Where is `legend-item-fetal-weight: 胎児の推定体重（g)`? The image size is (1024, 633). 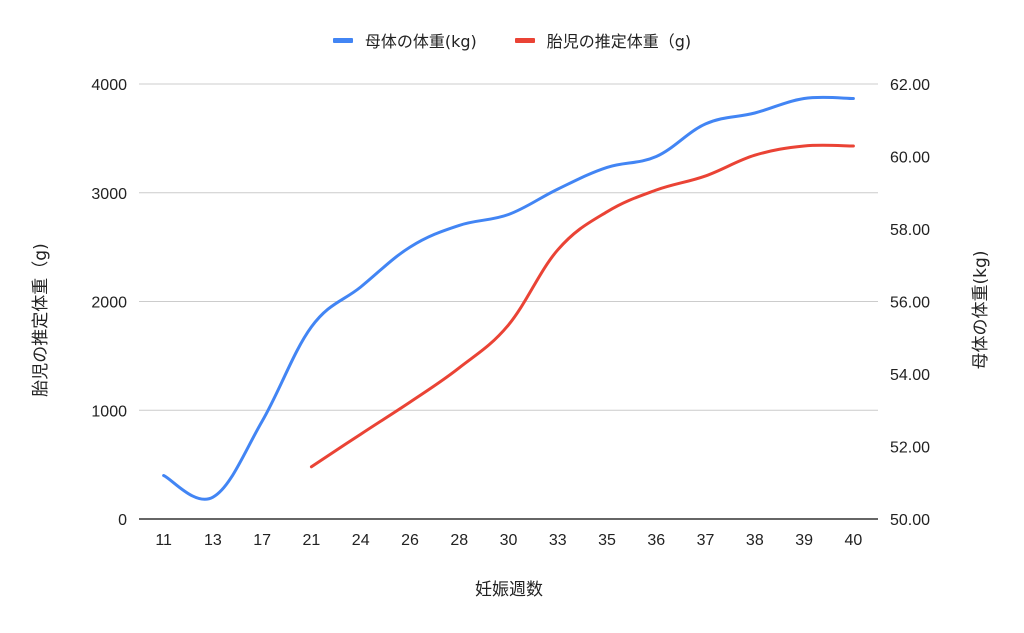
legend-item-fetal-weight: 胎児の推定体重（g) is located at coordinates (603, 40).